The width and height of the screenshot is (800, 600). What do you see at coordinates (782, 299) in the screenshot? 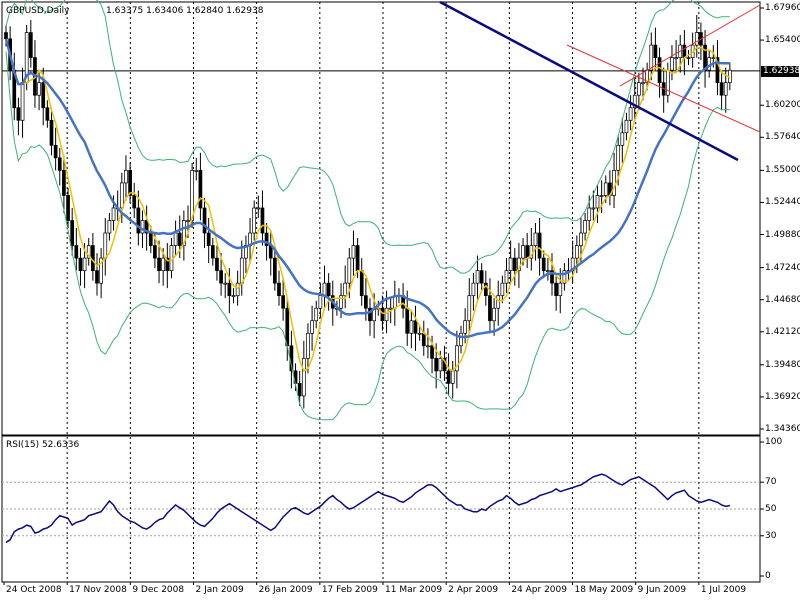
I see `price-axis-label: 1.44680` at bounding box center [782, 299].